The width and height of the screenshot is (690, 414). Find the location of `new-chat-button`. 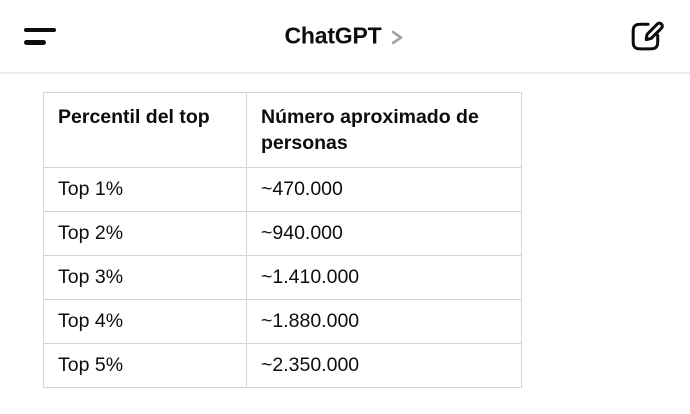

new-chat-button is located at coordinates (646, 36).